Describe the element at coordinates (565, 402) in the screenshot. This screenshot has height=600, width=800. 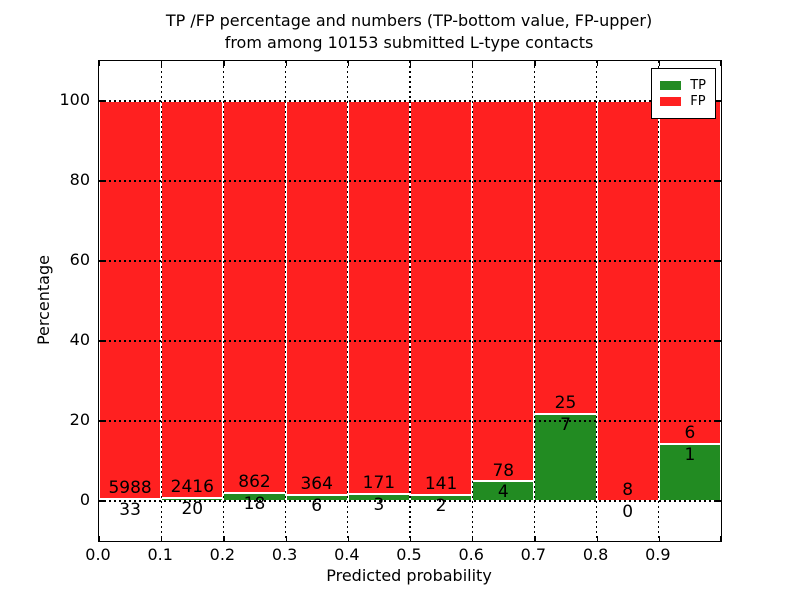
I see `fp-count-label: 25` at that location.